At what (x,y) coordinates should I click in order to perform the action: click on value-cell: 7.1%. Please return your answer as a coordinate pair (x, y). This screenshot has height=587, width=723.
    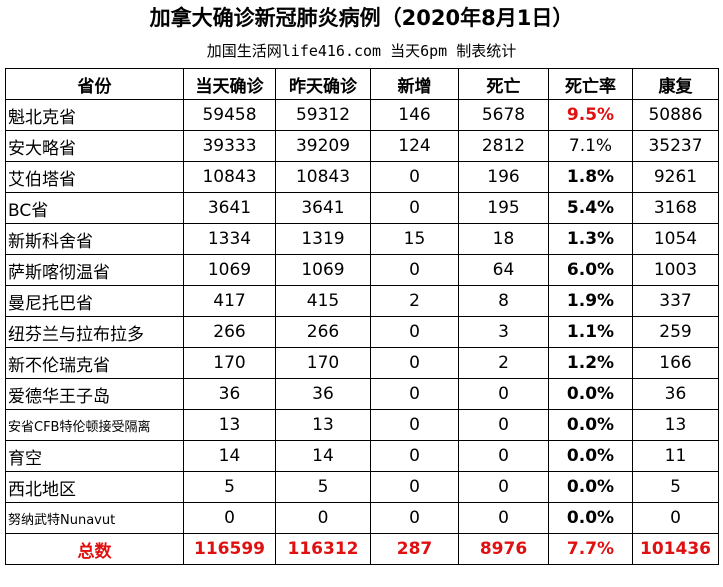
    Looking at the image, I should click on (590, 146).